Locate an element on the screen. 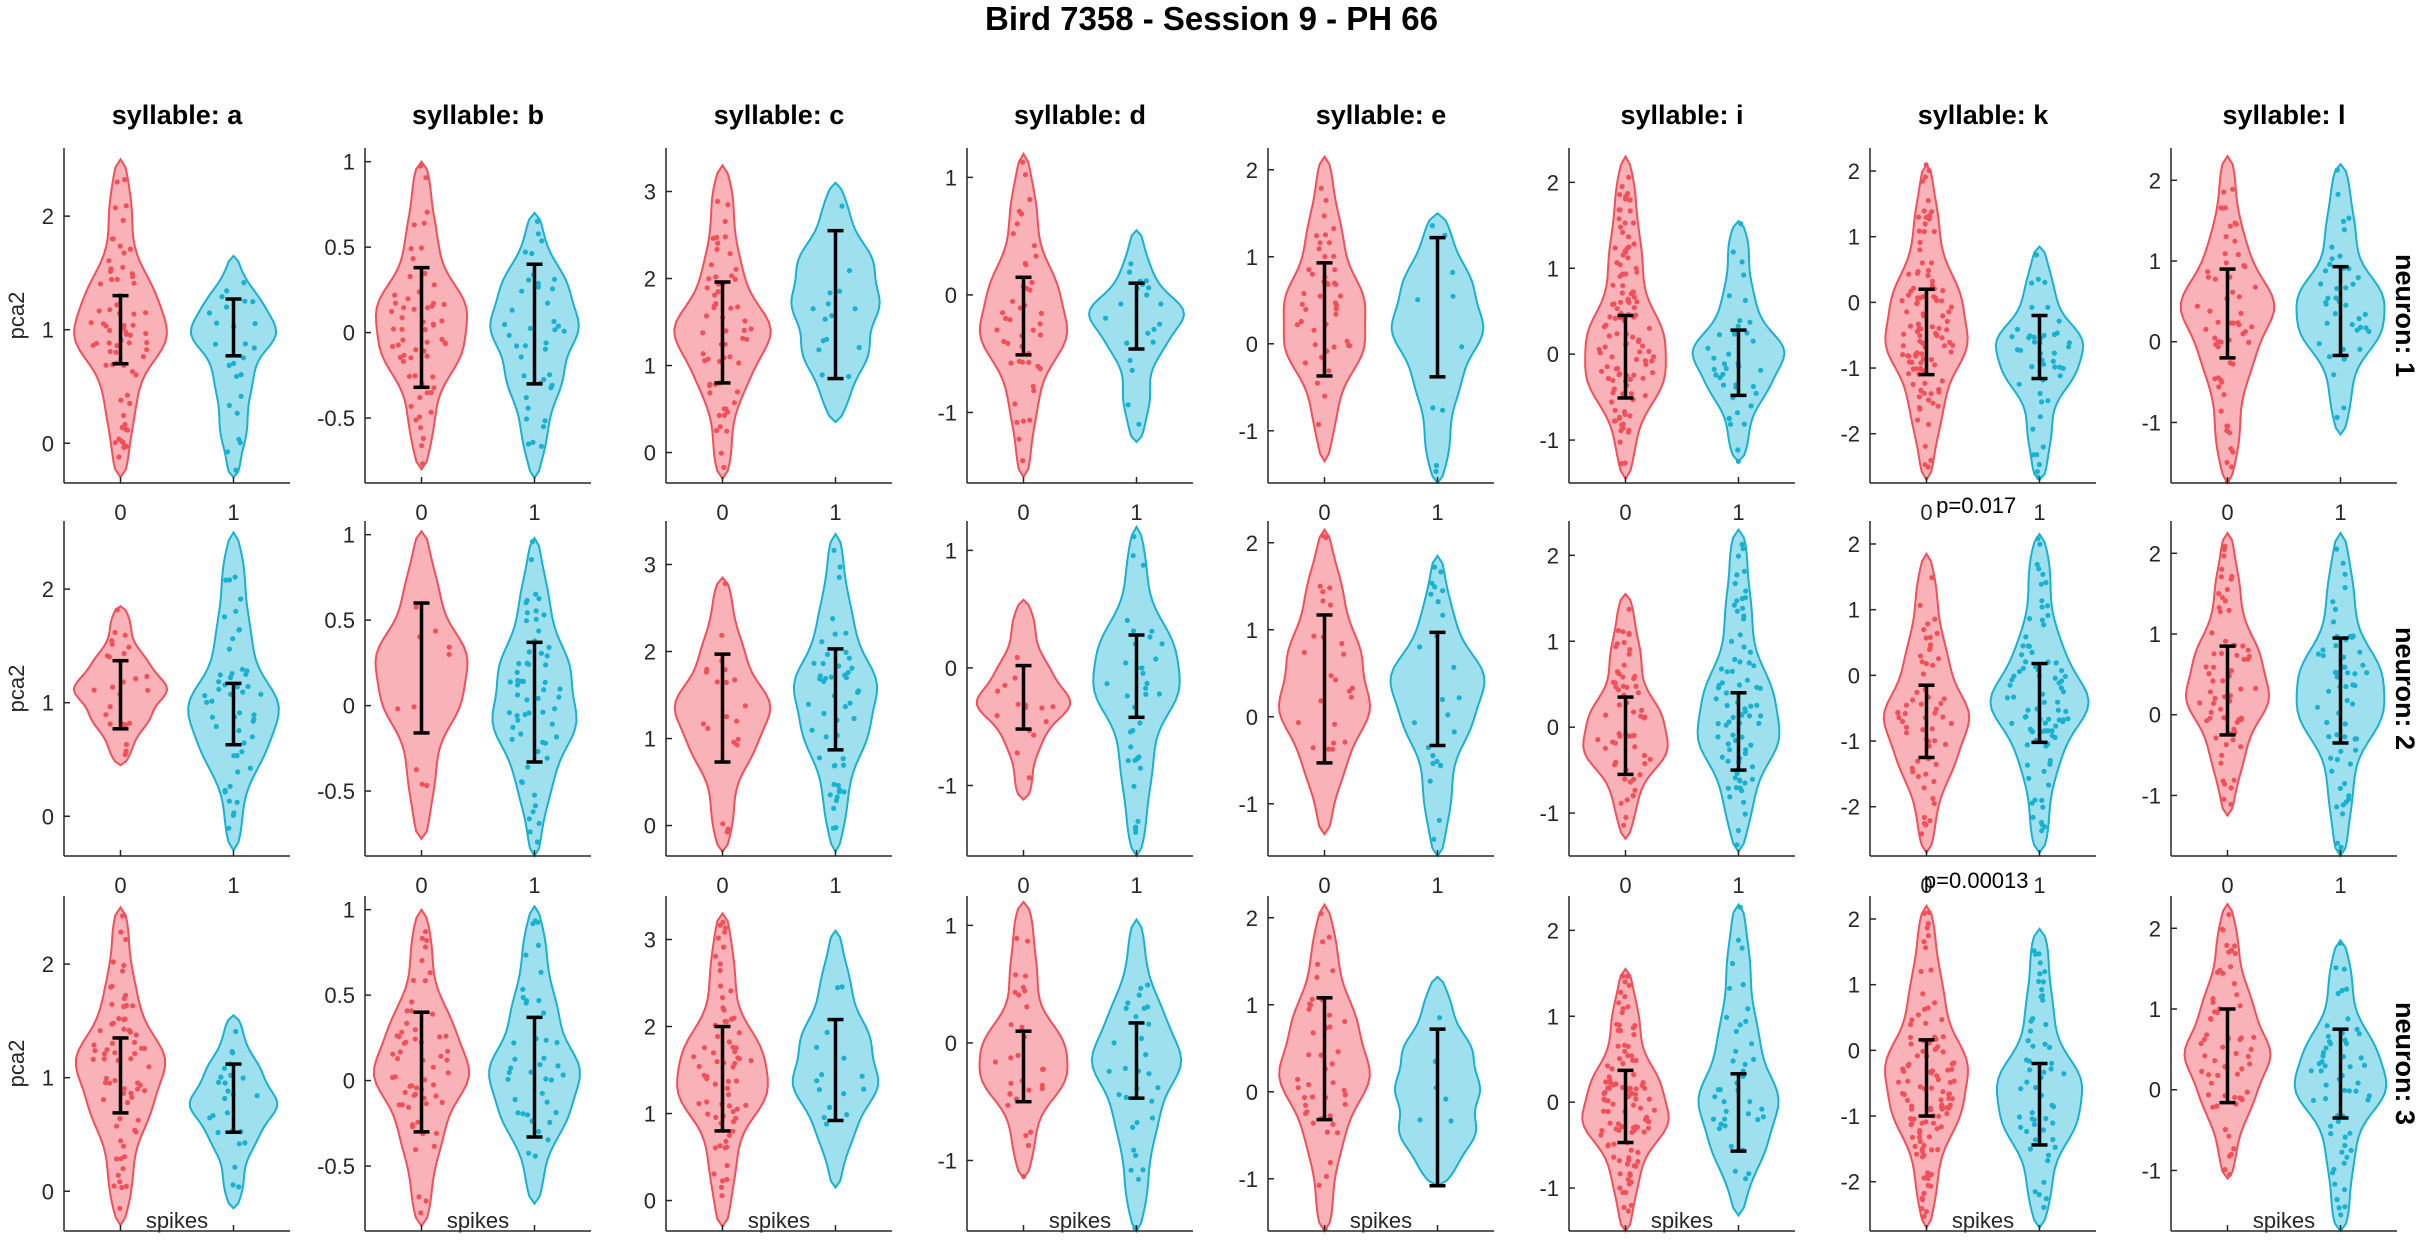 The image size is (2423, 1242). y-tick-label: 1 is located at coordinates (2155, 261).